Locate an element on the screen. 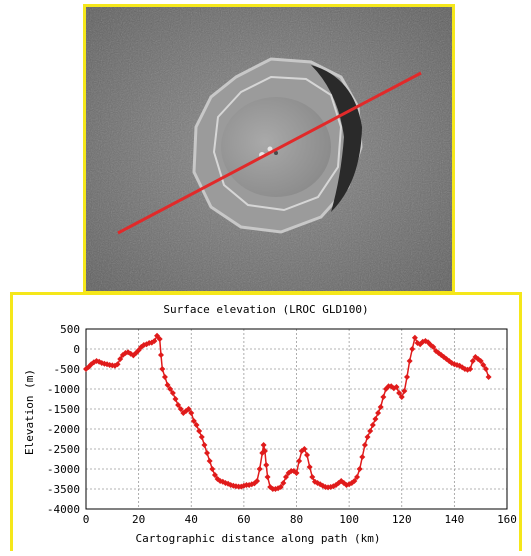  y-tick-label: -500 is located at coordinates (67, 369).